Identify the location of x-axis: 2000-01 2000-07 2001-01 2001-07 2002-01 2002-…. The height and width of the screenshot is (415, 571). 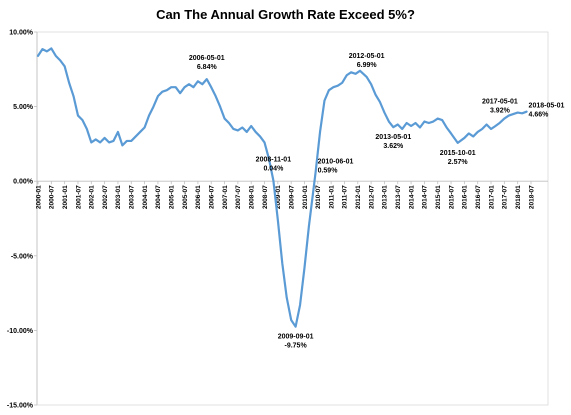
(291, 194).